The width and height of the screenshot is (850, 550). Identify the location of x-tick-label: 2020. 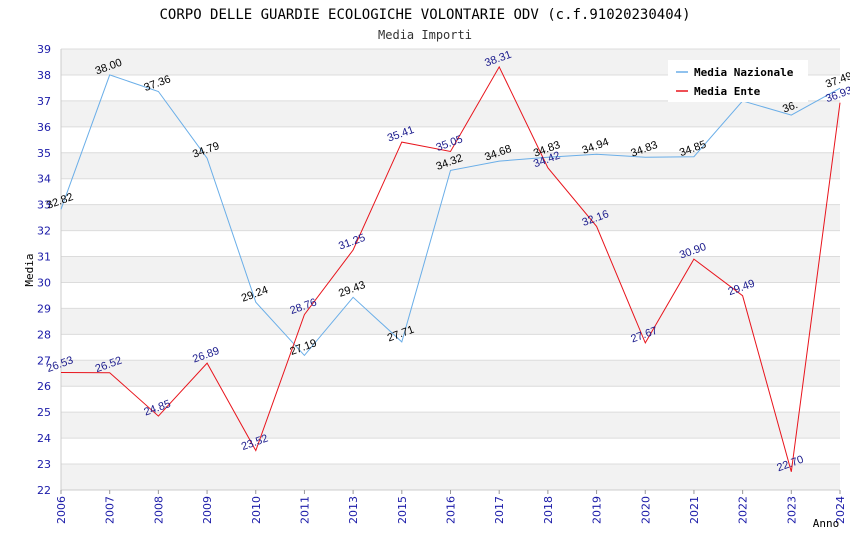
(645, 510).